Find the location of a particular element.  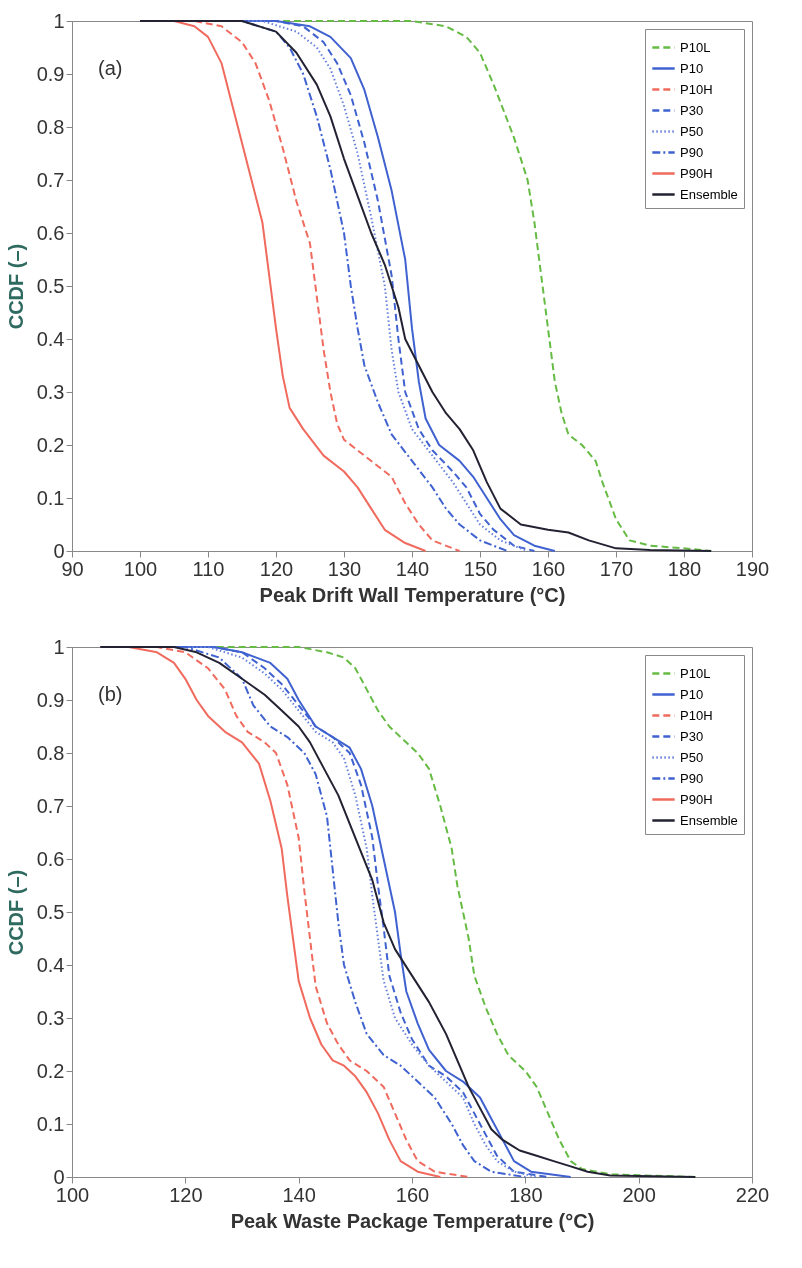

x-tick-label: 130 is located at coordinates (344, 568).